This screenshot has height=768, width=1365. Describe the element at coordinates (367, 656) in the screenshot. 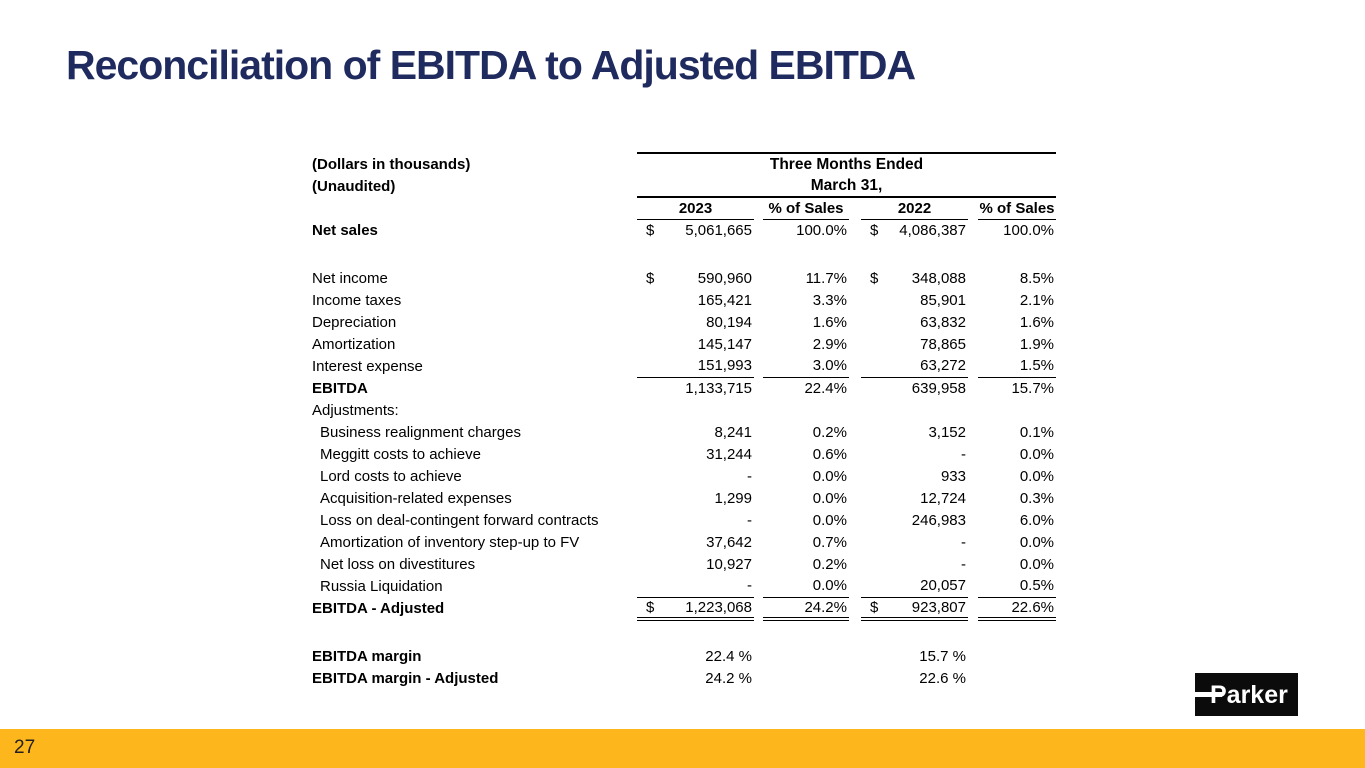

I see `row-label: EBITDA margin` at that location.